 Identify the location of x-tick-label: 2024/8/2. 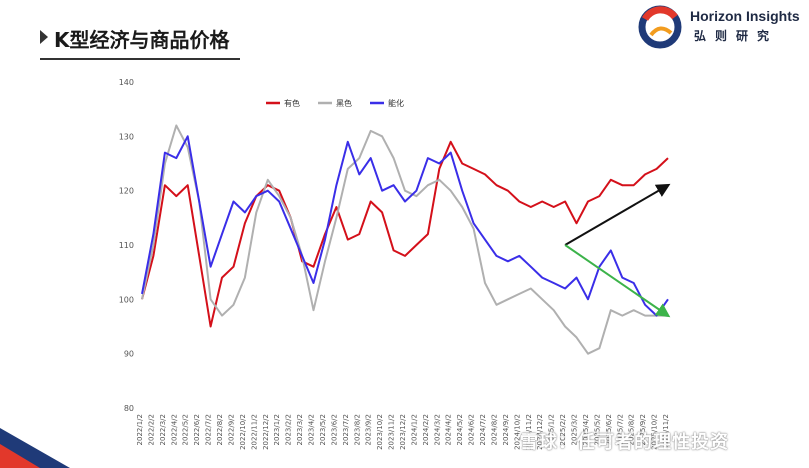
(494, 429).